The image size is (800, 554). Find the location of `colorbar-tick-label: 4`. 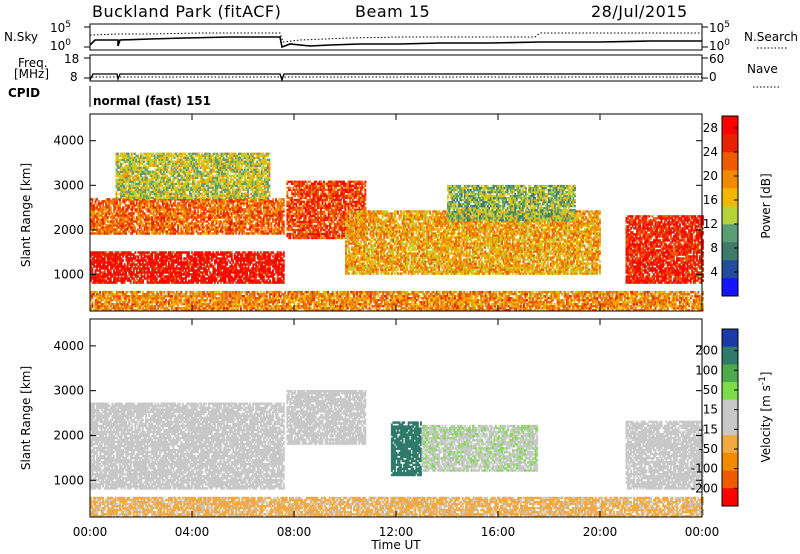

colorbar-tick-label: 4 is located at coordinates (714, 272).